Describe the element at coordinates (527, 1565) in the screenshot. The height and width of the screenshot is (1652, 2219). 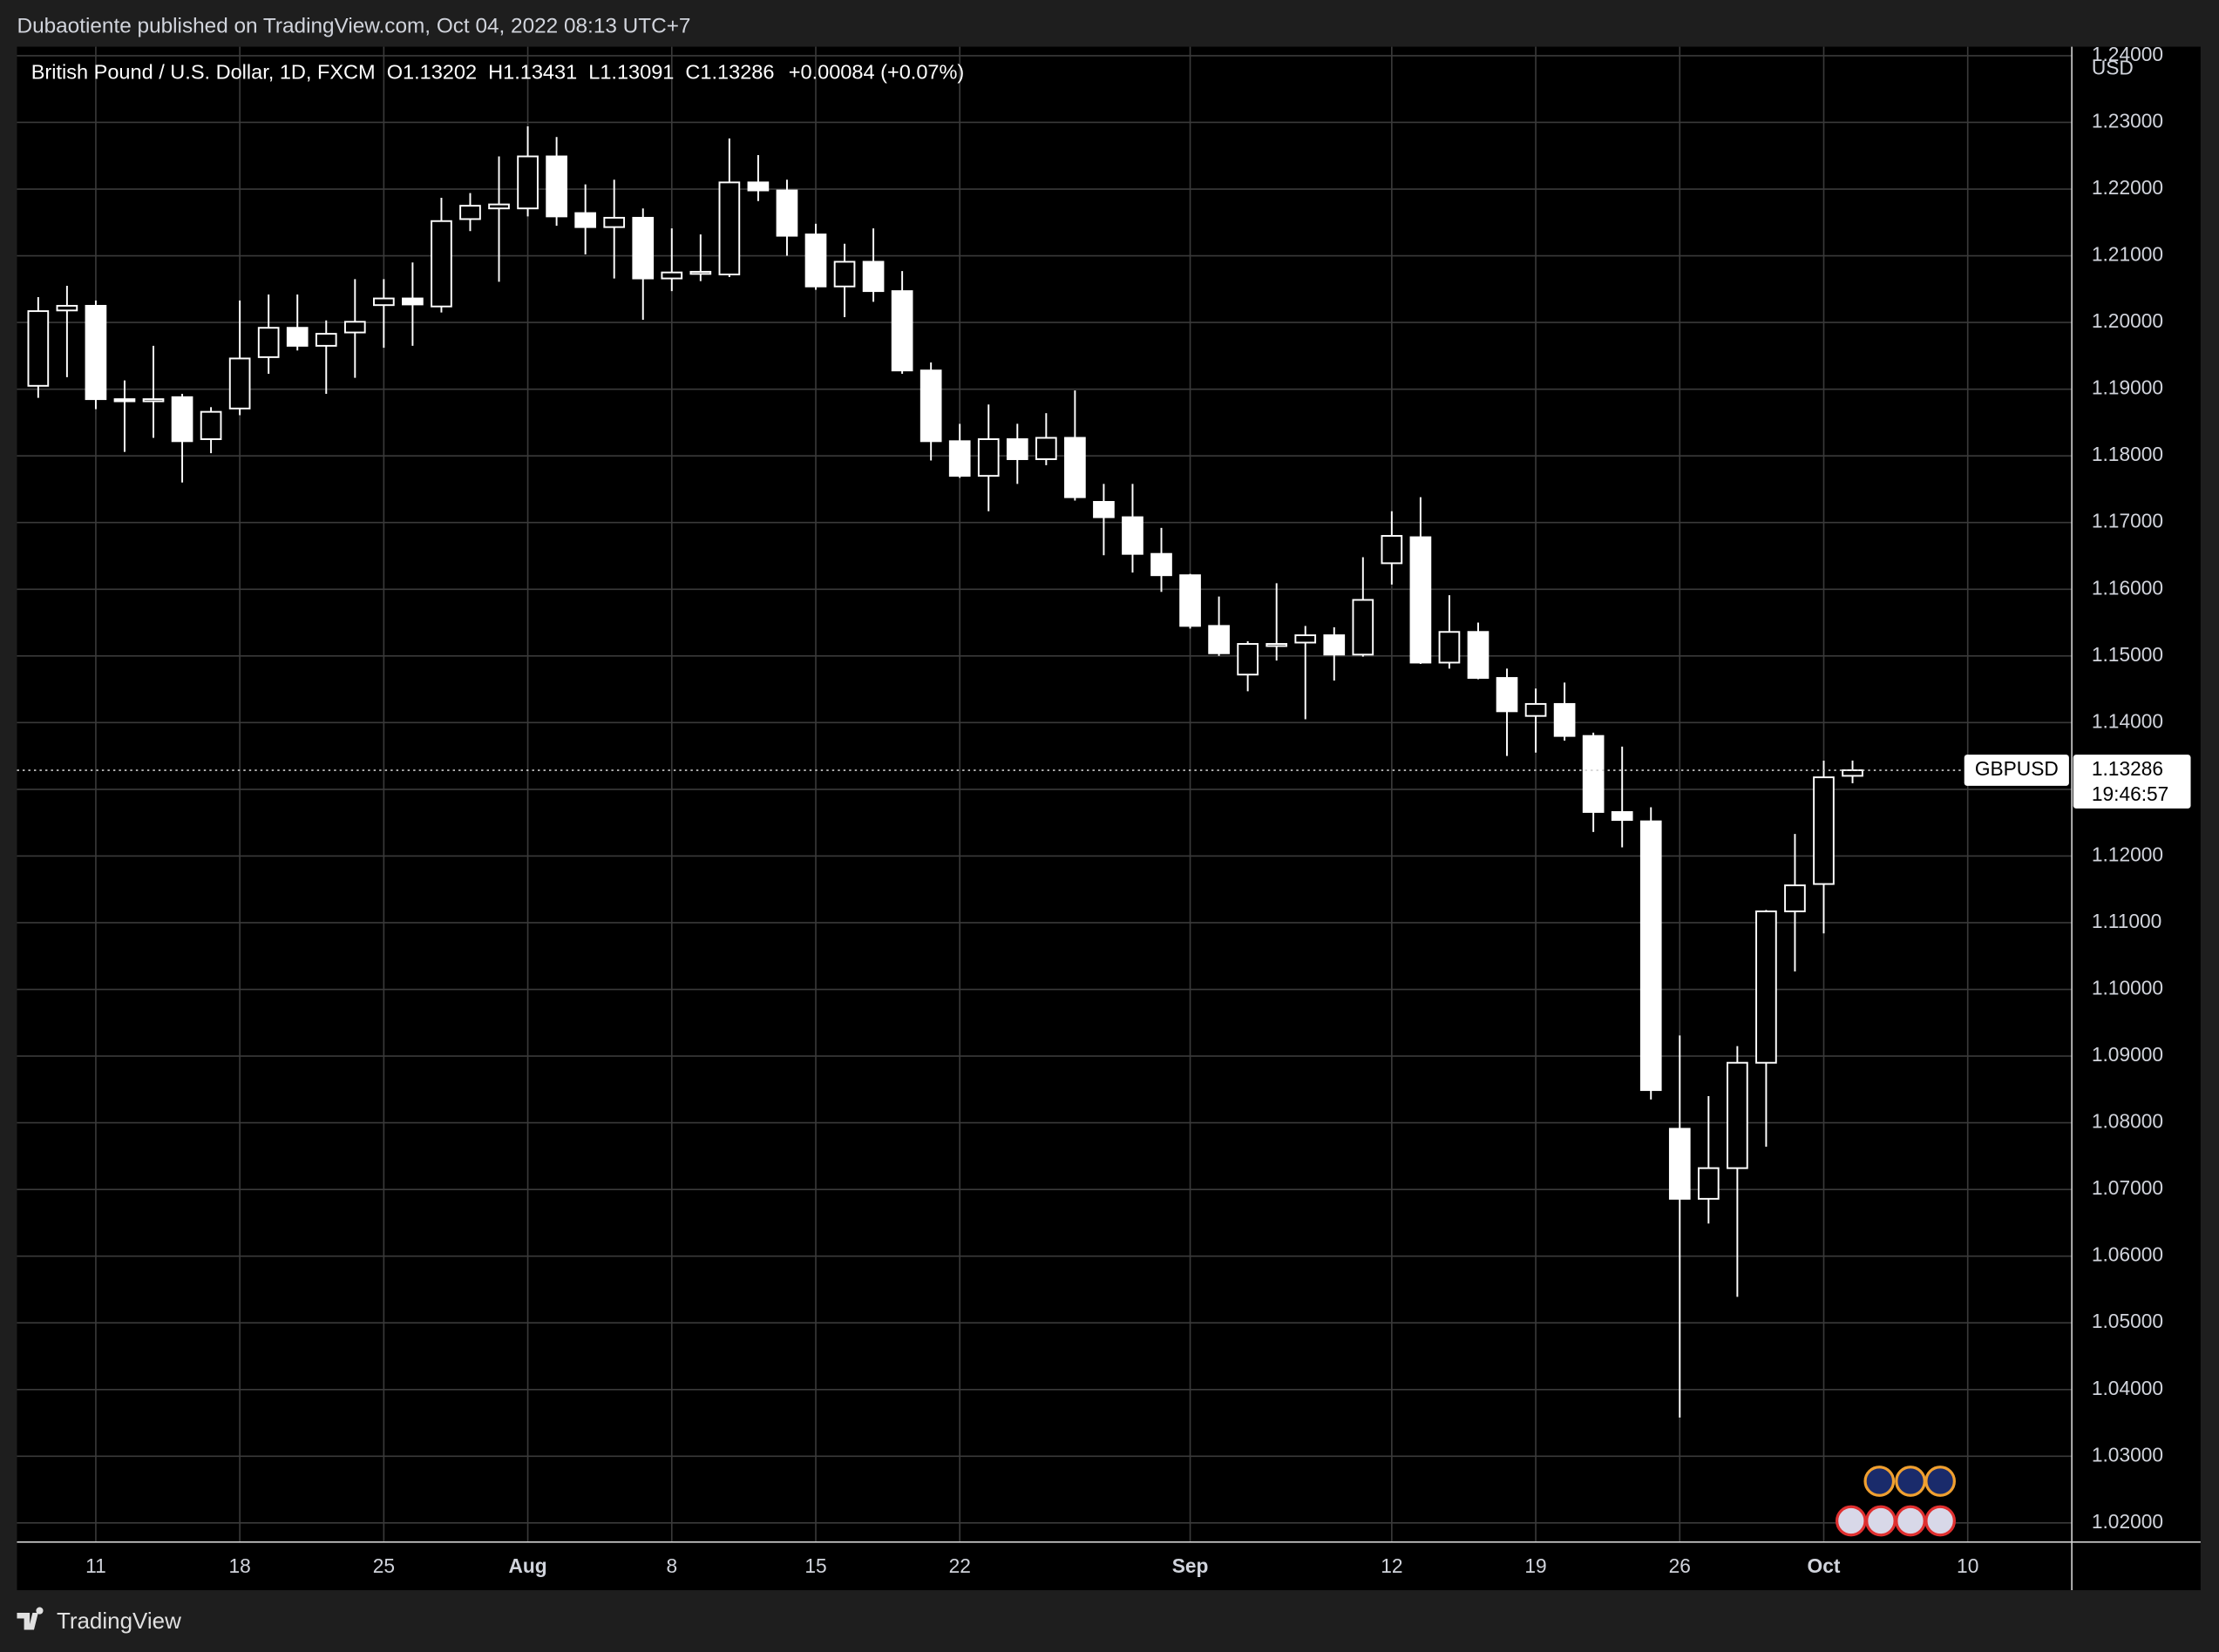
I see `x-tick-label: Aug` at that location.